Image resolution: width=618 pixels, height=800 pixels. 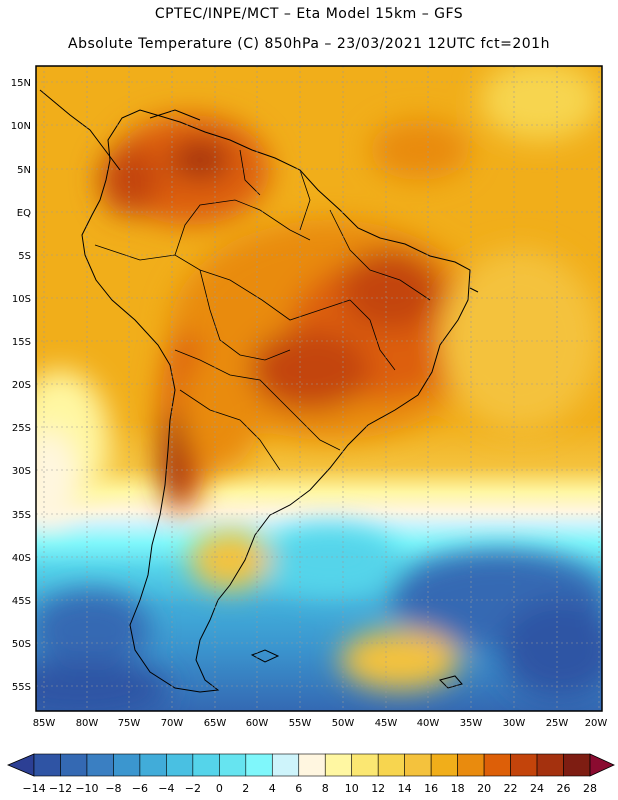 What do you see at coordinates (129, 723) in the screenshot?
I see `lon-label: 75W` at bounding box center [129, 723].